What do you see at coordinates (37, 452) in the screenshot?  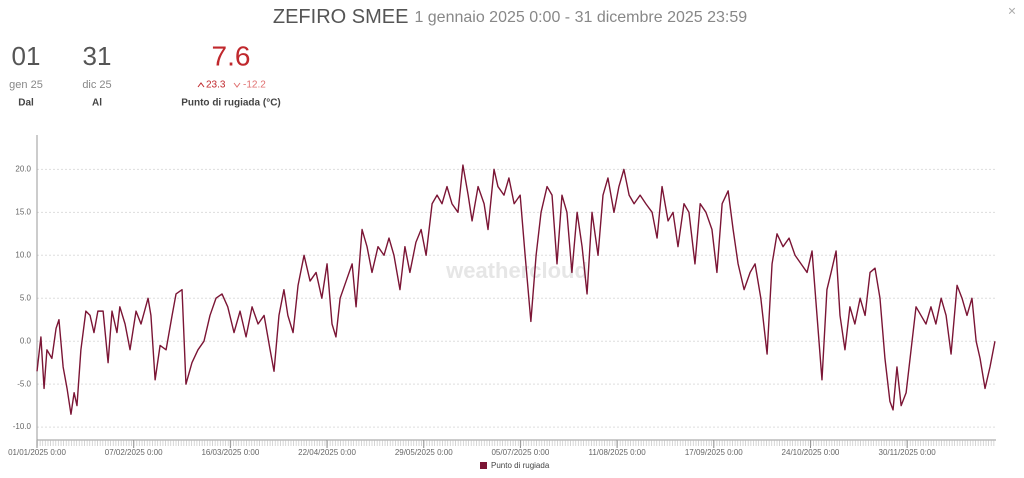 I see `x-tick-label: 01/01/2025 0:00` at bounding box center [37, 452].